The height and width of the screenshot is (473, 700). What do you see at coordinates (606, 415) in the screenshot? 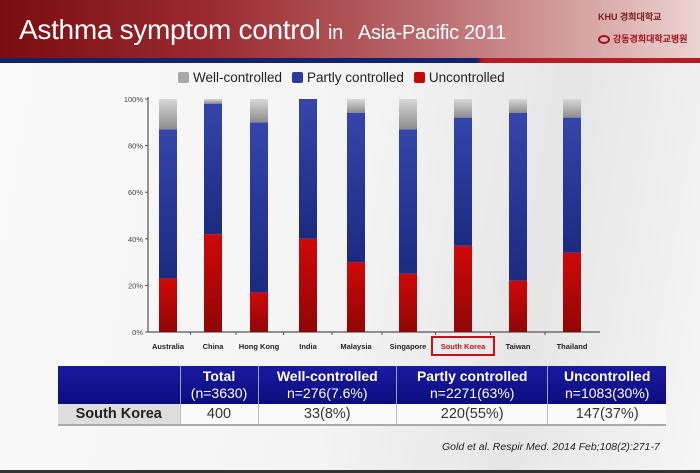
I see `cell-uncontrolled: 147(37%)` at bounding box center [606, 415].